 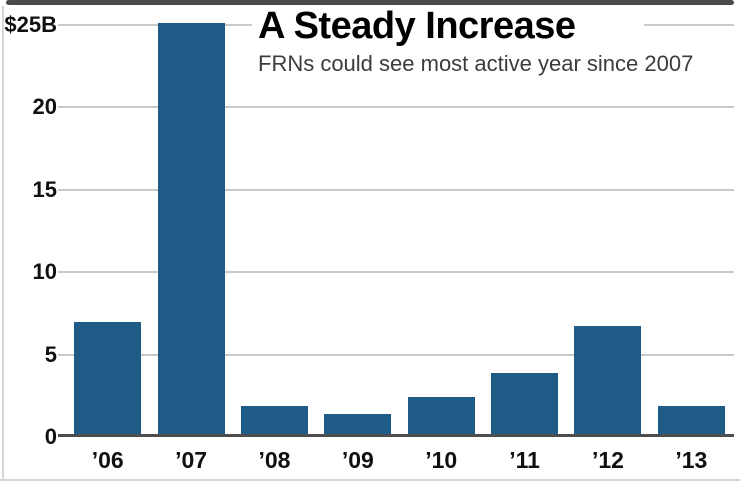 What do you see at coordinates (3, 243) in the screenshot?
I see `left-edge-line` at bounding box center [3, 243].